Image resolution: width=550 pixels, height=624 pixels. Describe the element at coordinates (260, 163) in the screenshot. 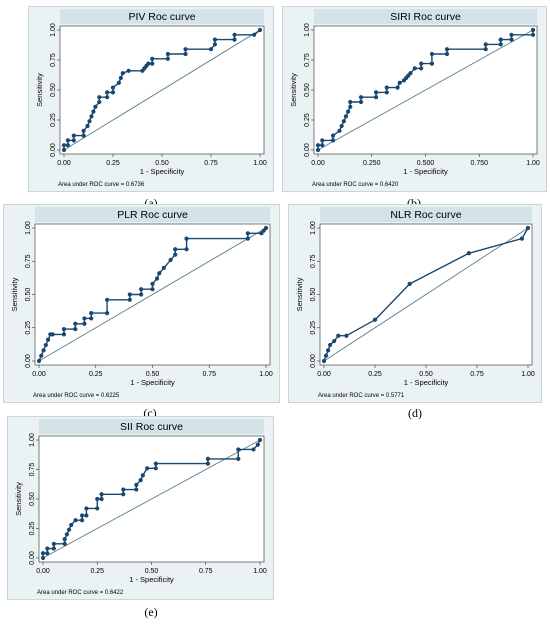

I see `x-tick-label: 1.00` at that location.